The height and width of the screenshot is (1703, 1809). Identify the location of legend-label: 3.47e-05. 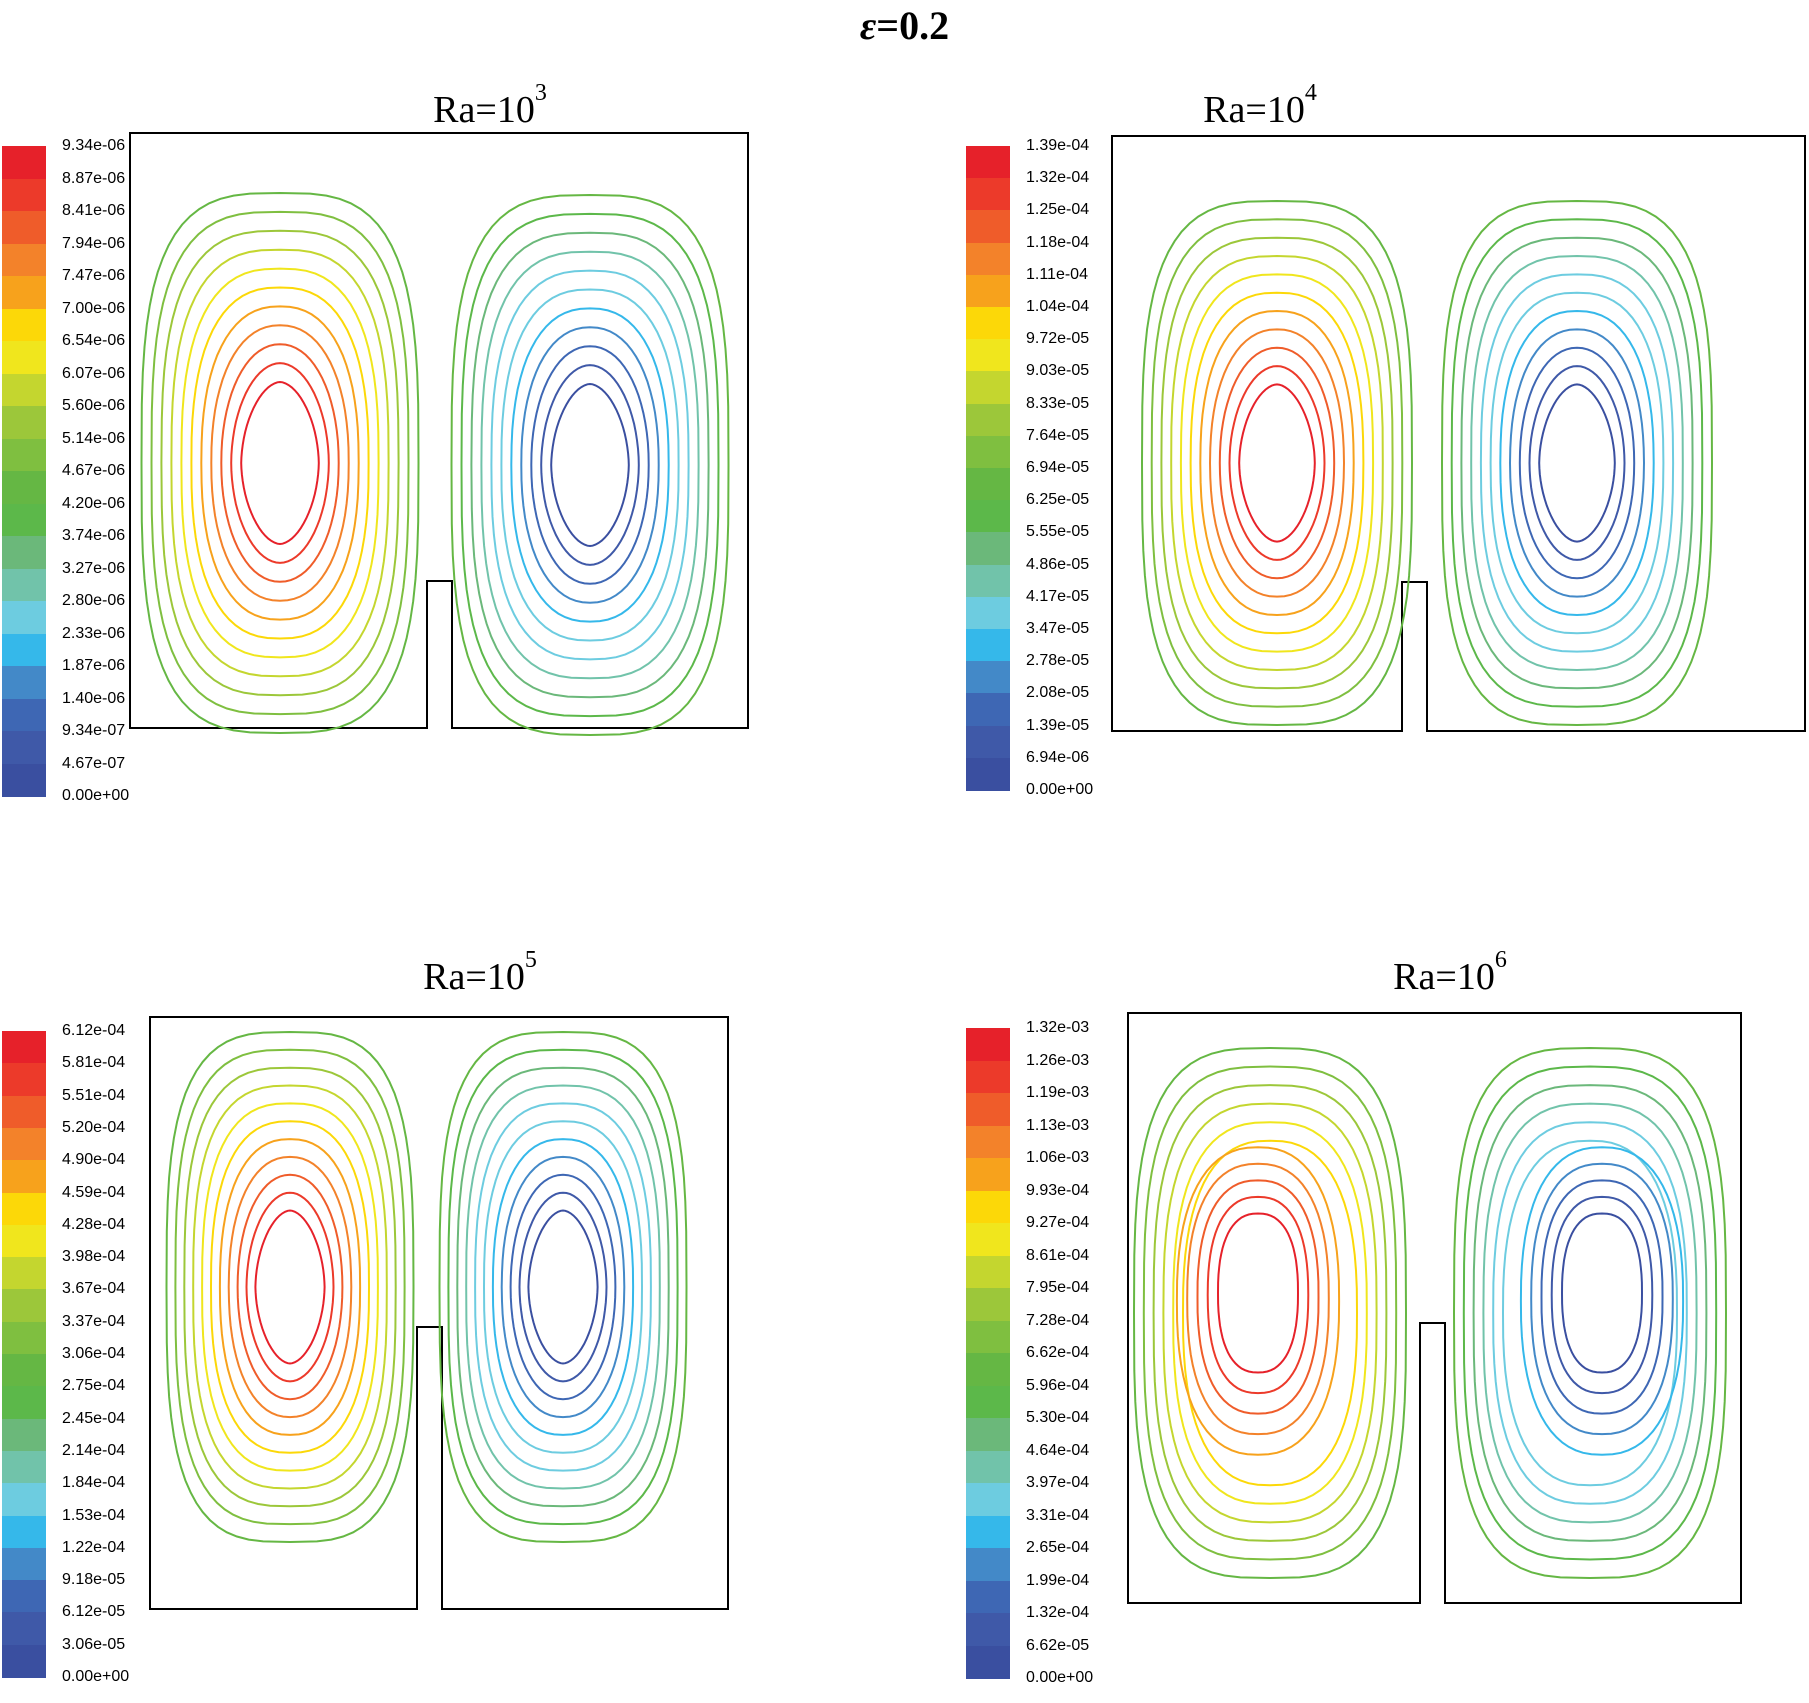
(1058, 628).